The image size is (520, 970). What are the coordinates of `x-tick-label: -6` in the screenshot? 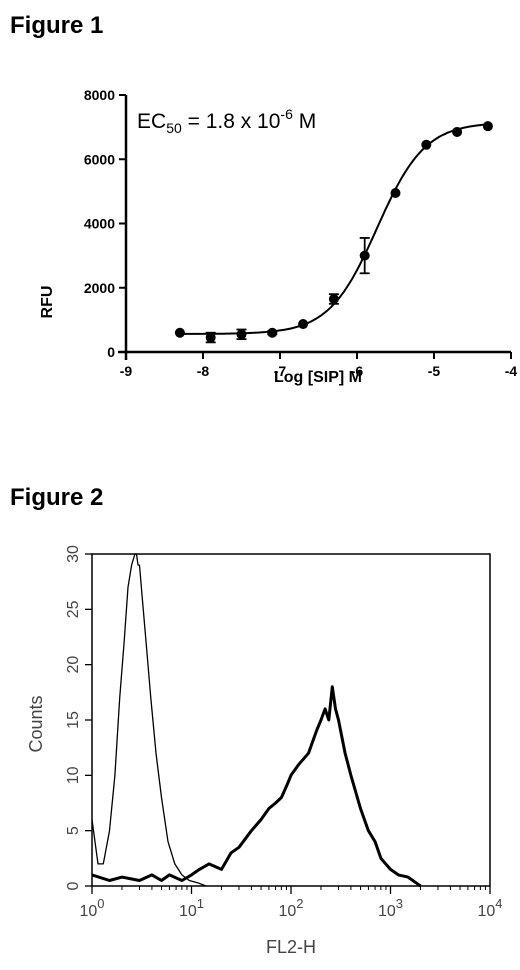 It's located at (357, 371).